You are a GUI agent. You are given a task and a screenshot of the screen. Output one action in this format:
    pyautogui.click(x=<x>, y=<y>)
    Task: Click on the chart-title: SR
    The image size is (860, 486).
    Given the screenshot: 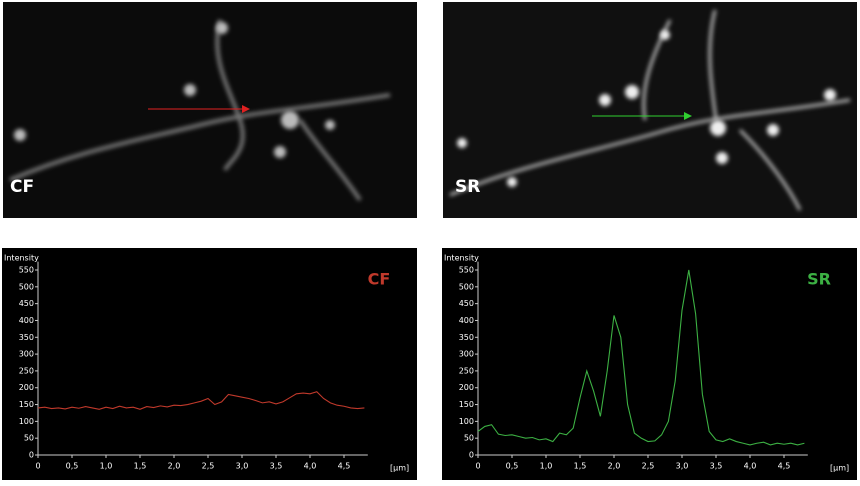 What is the action you would take?
    pyautogui.click(x=819, y=279)
    